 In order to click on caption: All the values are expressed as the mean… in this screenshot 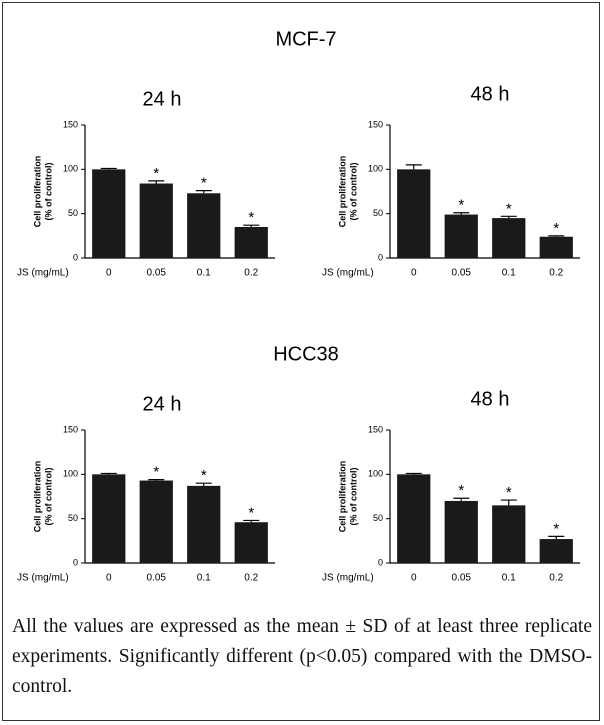, I will do `click(302, 656)`.